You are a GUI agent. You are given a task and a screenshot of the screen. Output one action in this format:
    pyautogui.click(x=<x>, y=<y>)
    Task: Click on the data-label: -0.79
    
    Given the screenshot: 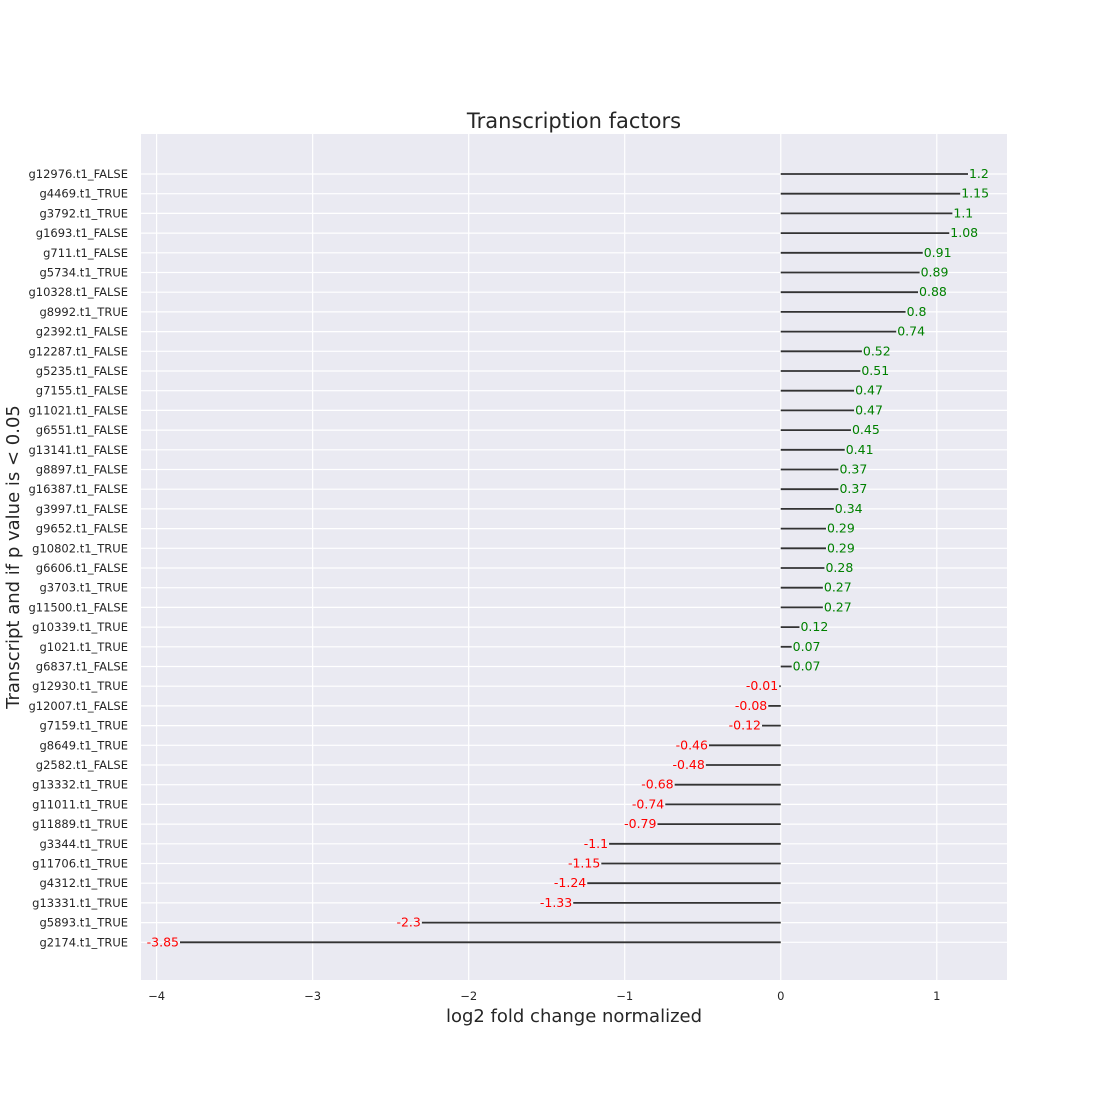 What is the action you would take?
    pyautogui.click(x=640, y=823)
    